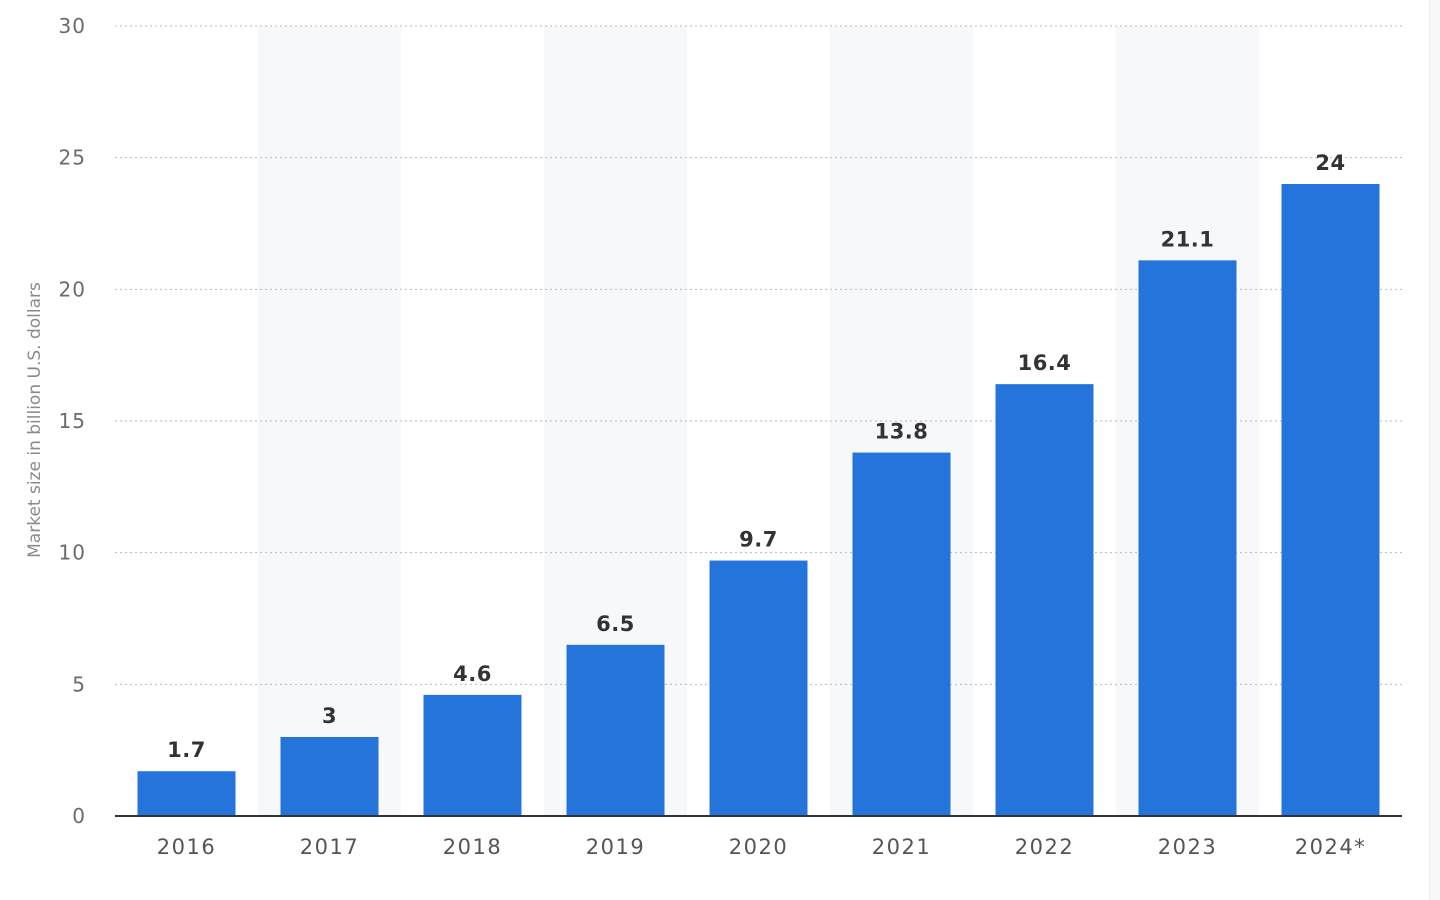  I want to click on bar-2022, so click(1044, 600).